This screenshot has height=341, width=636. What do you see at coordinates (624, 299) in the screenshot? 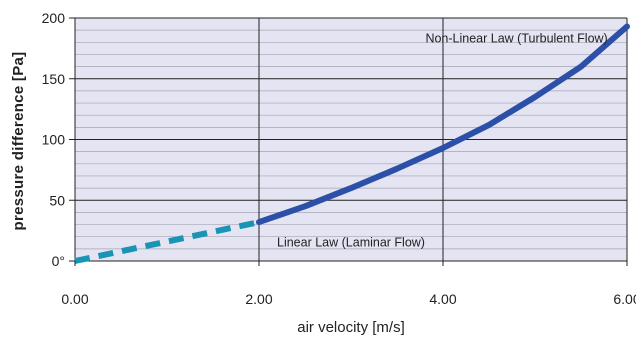
I see `x-tick-label: 6.00` at bounding box center [624, 299].